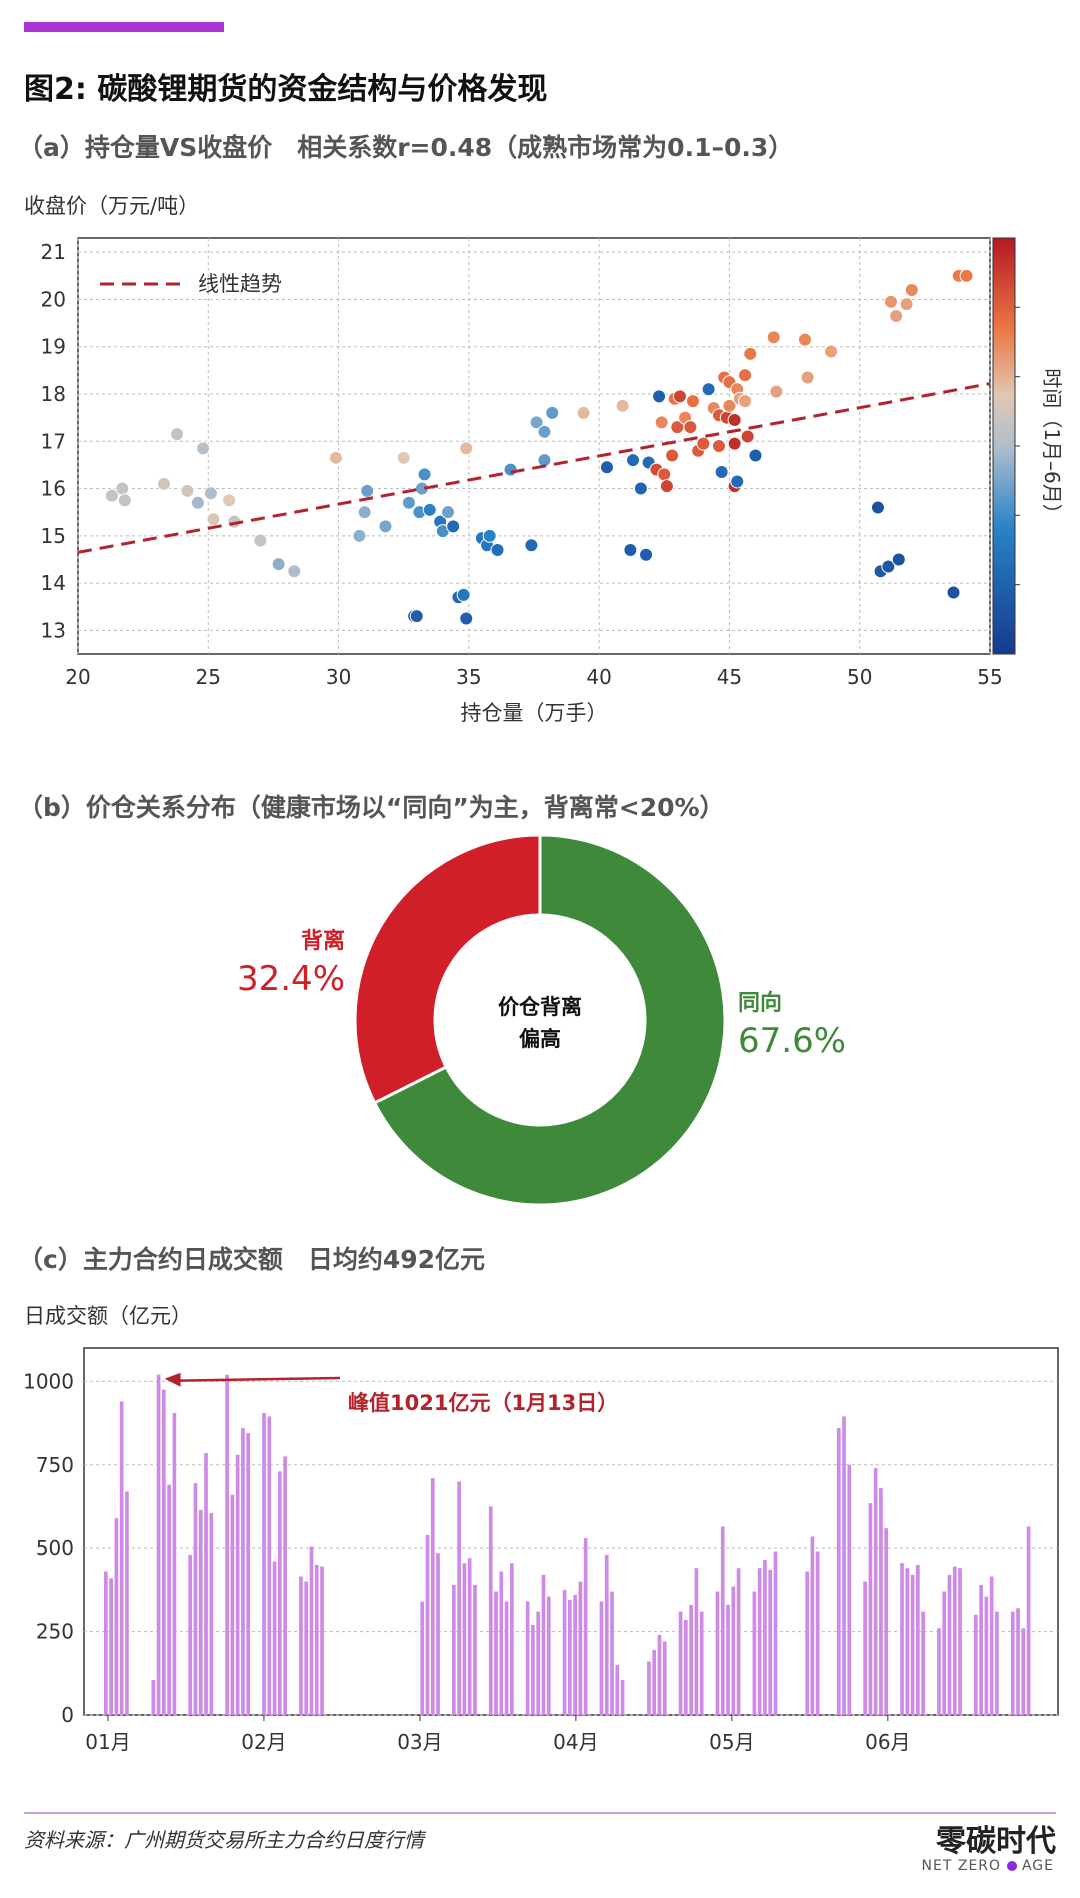  Describe the element at coordinates (55, 1548) in the screenshot. I see `y-tick-label: 500` at that location.